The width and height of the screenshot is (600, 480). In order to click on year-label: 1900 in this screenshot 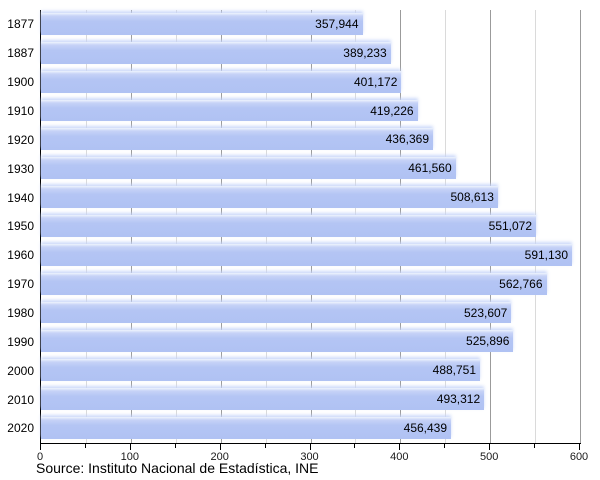, I will do `click(20, 82)`.